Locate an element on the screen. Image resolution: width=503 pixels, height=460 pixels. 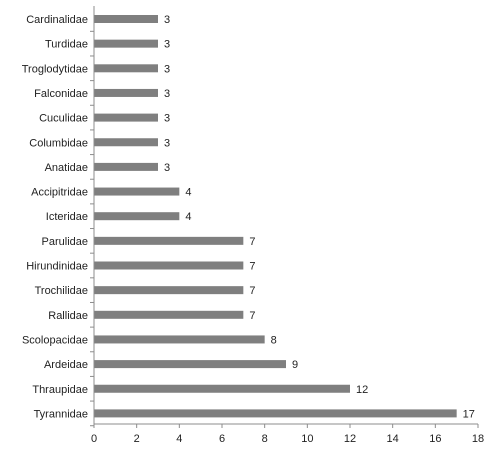
bar-cuculidae is located at coordinates (126, 117).